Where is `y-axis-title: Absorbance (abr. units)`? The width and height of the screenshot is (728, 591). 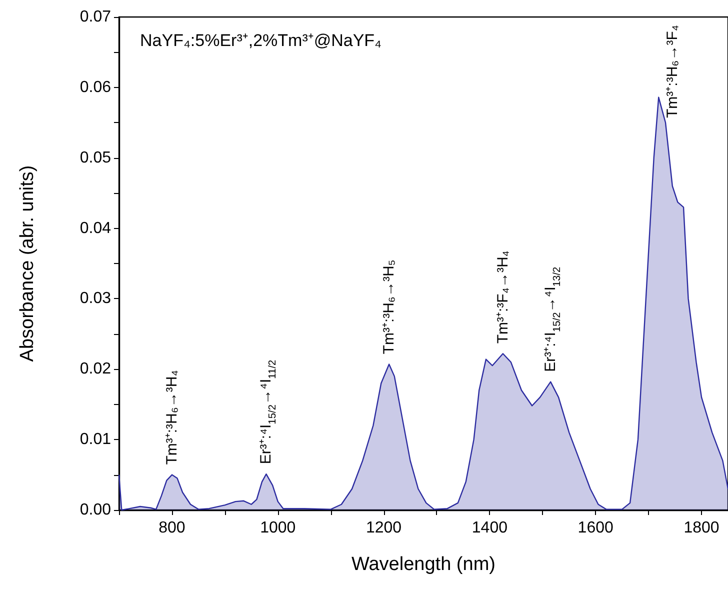 y-axis-title: Absorbance (abr. units) is located at coordinates (27, 263).